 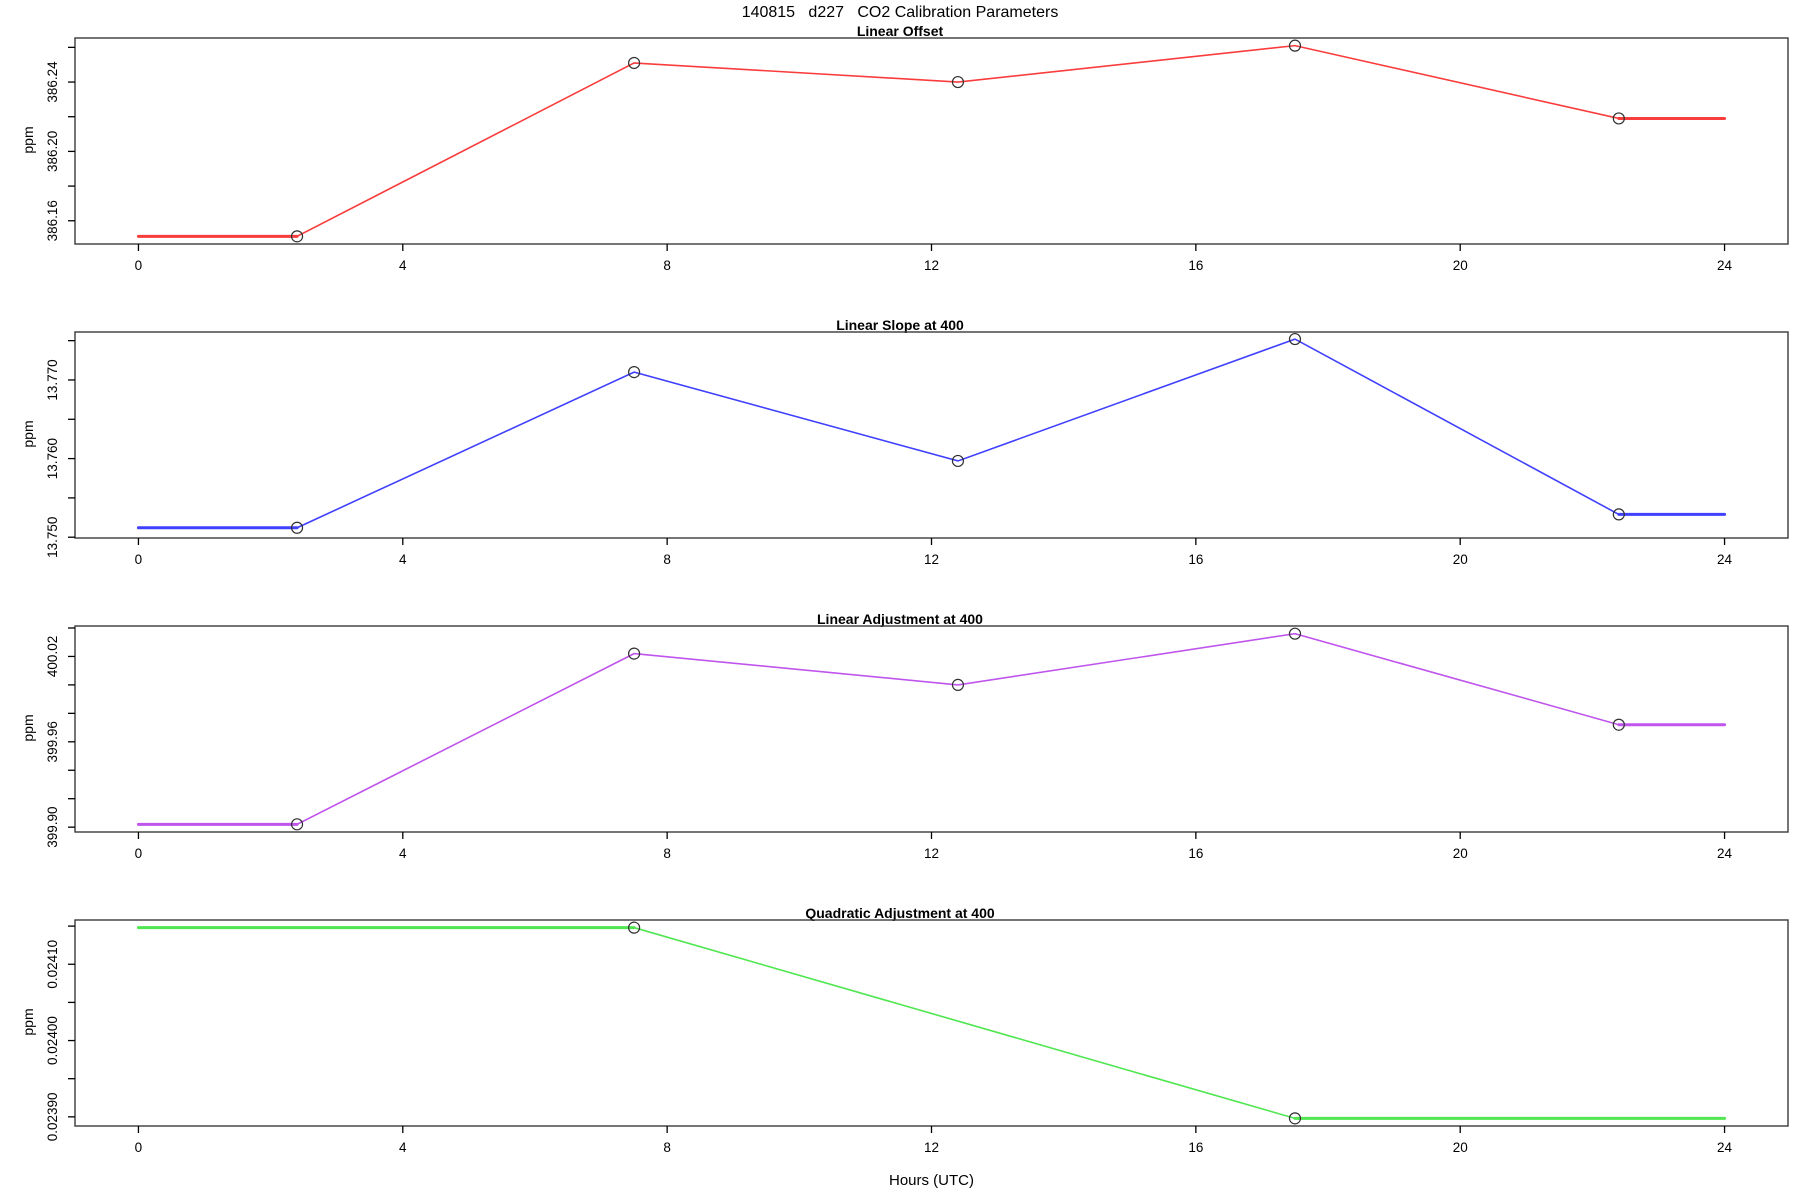 I want to click on y-tick-label: 13.760, so click(x=52, y=458).